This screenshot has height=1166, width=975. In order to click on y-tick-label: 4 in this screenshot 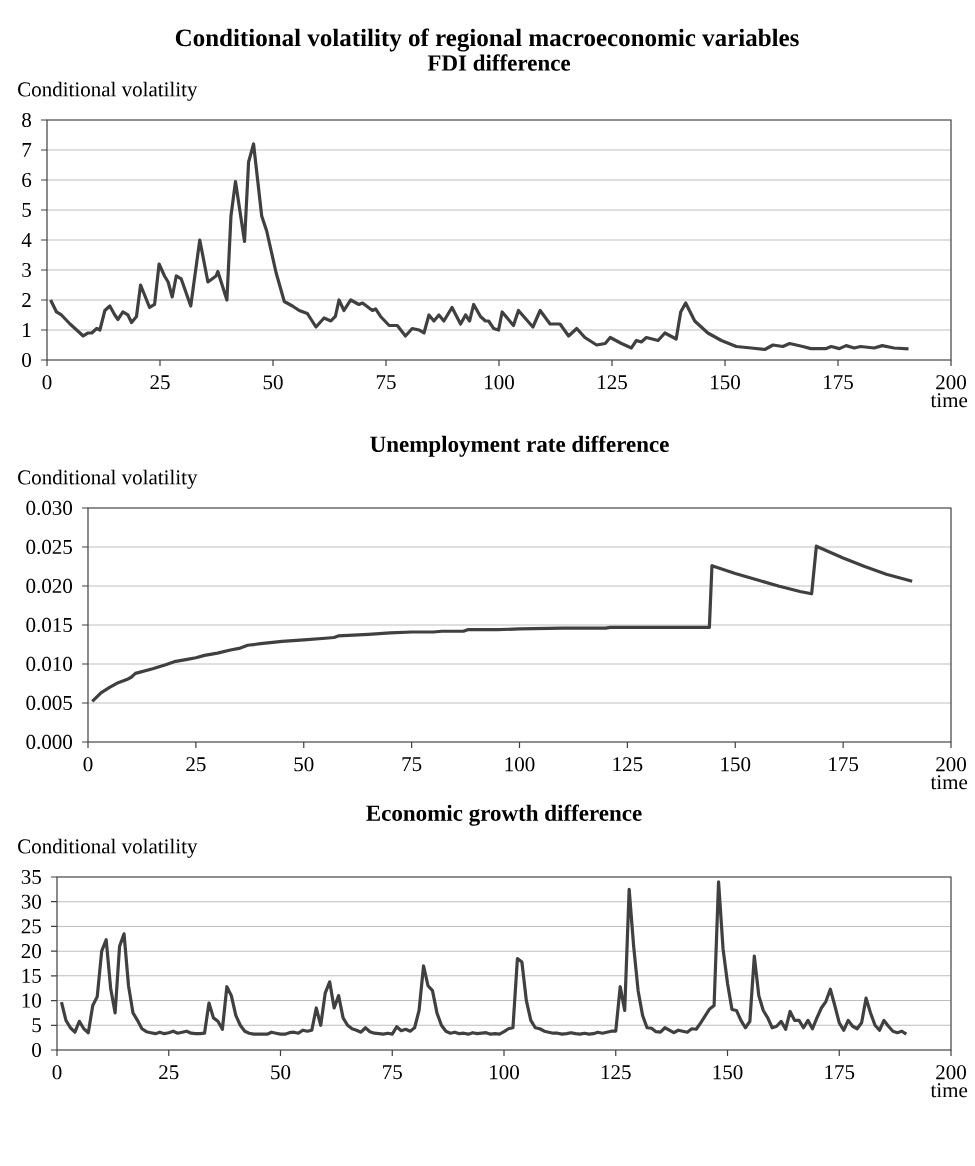, I will do `click(26, 240)`.